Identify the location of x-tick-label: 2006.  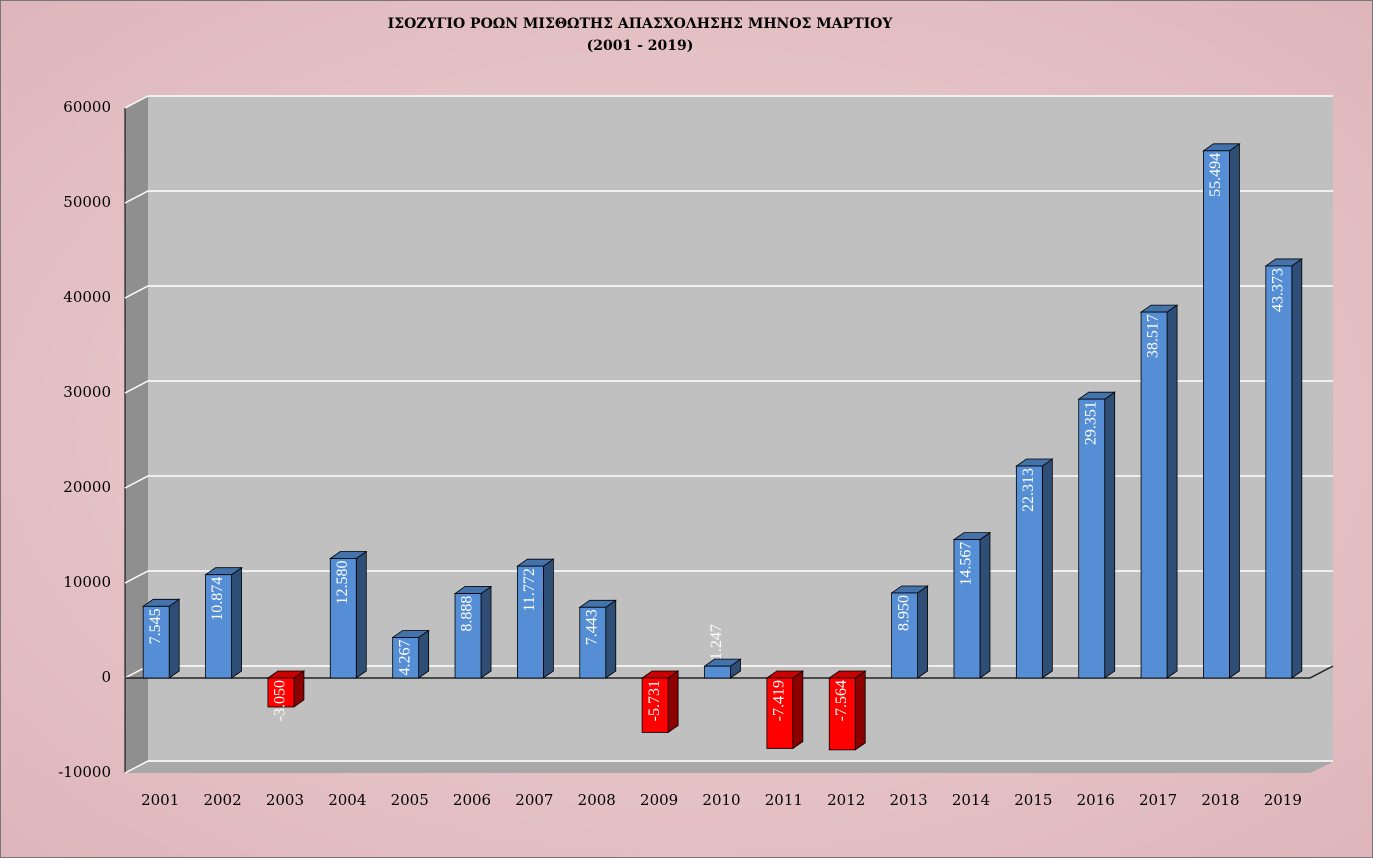
(472, 800).